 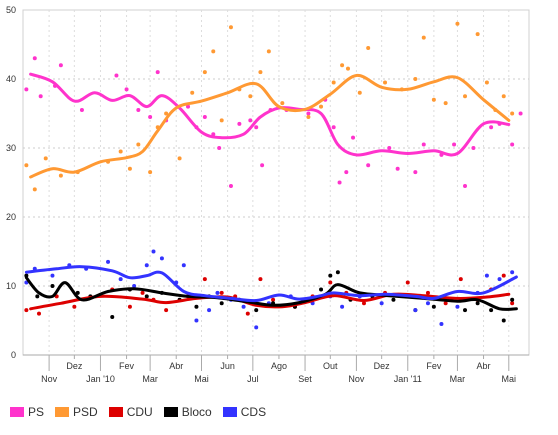 I want to click on legend-label: CDU, so click(x=139, y=412).